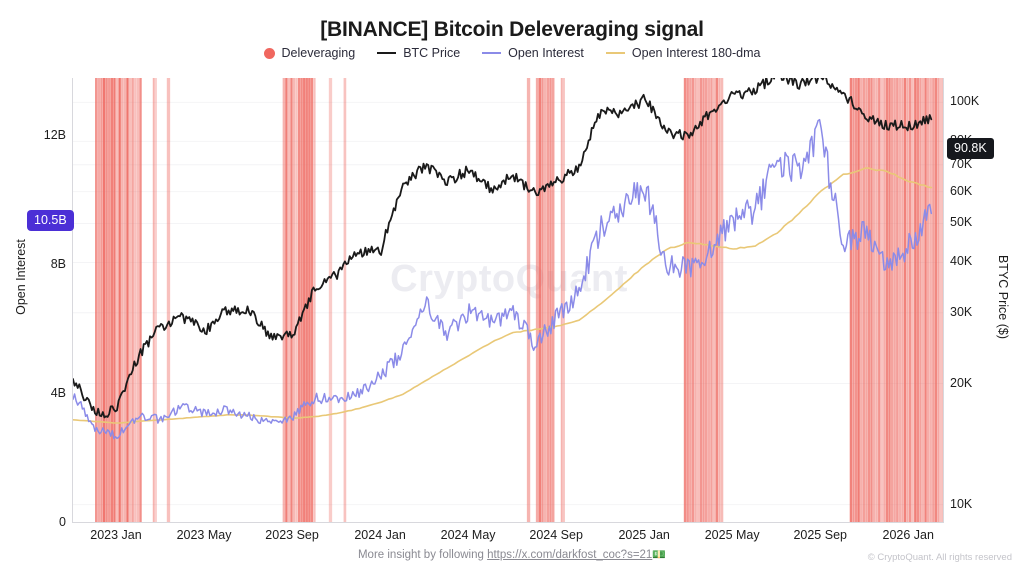  I want to click on x-axis-tick: 2026 Jan, so click(908, 535).